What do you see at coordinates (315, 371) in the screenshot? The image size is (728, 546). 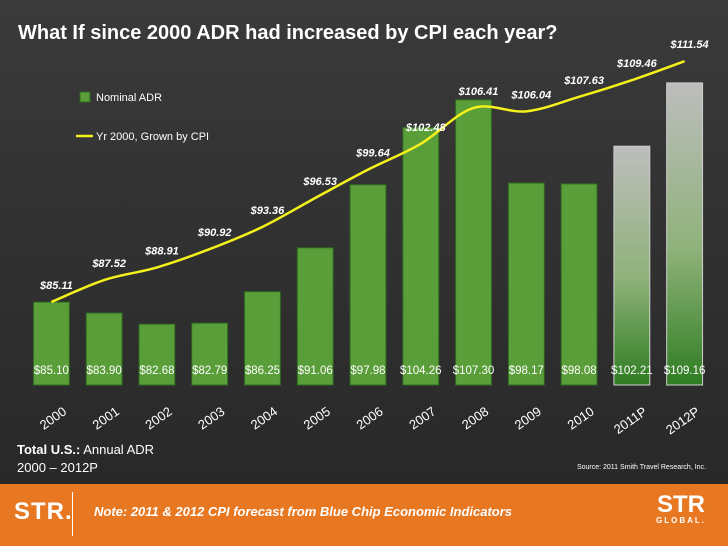 I see `bar-label-2005: $91.06` at bounding box center [315, 371].